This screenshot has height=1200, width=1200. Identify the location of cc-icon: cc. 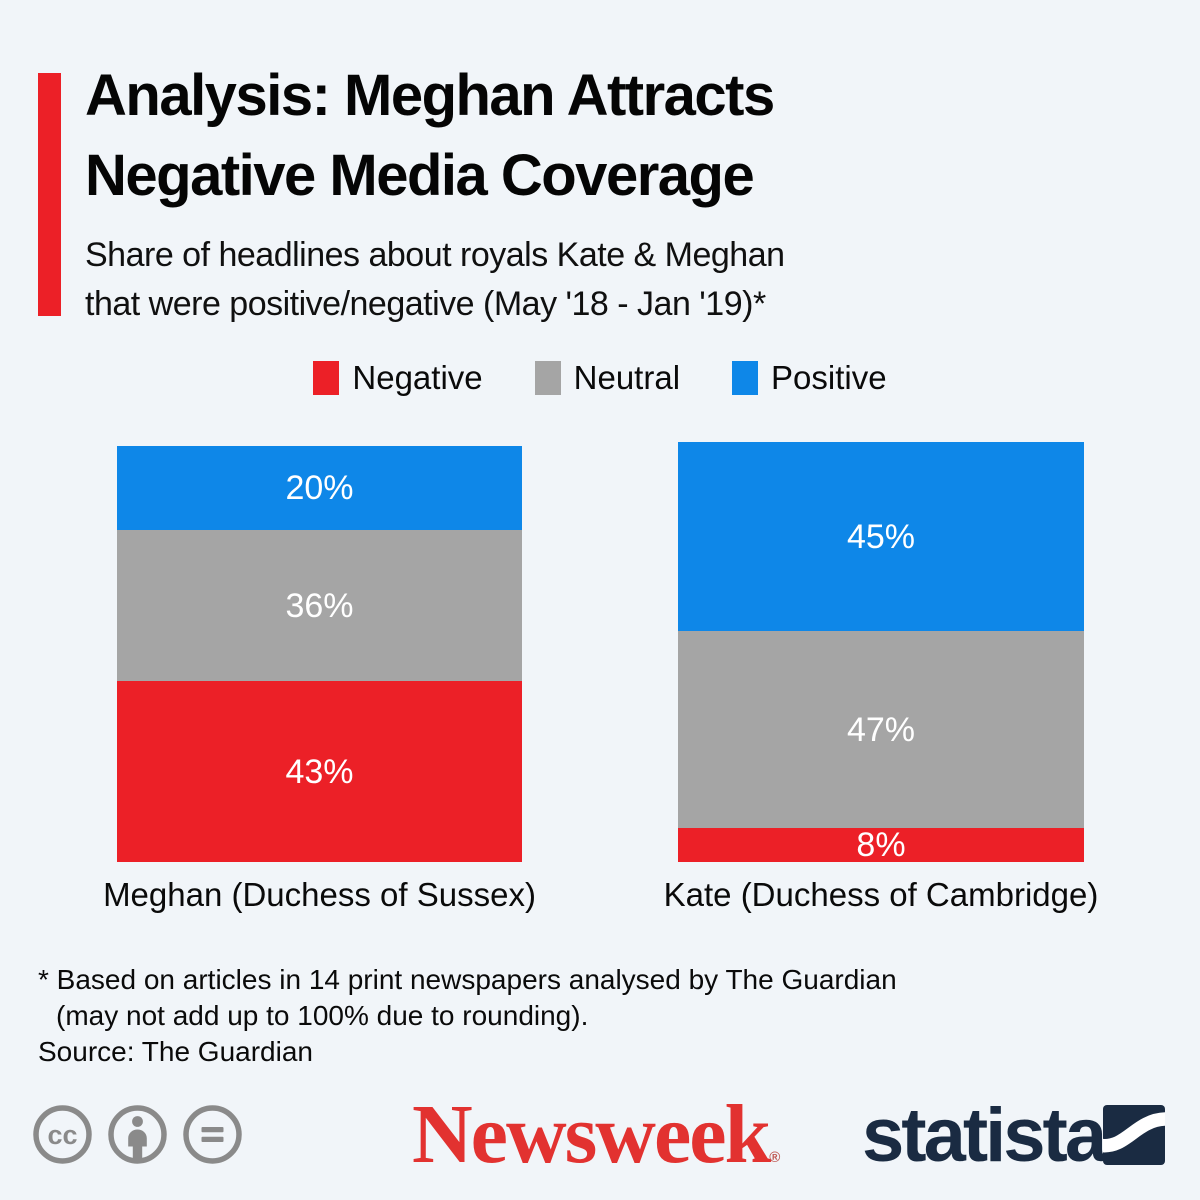
(62, 1134).